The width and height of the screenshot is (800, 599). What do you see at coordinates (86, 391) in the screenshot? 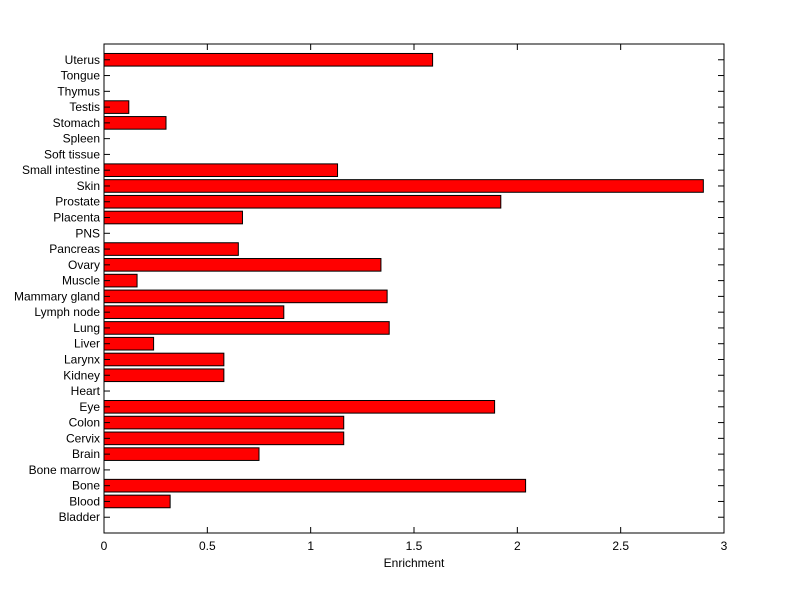
I see `category-label-heart: Heart` at bounding box center [86, 391].